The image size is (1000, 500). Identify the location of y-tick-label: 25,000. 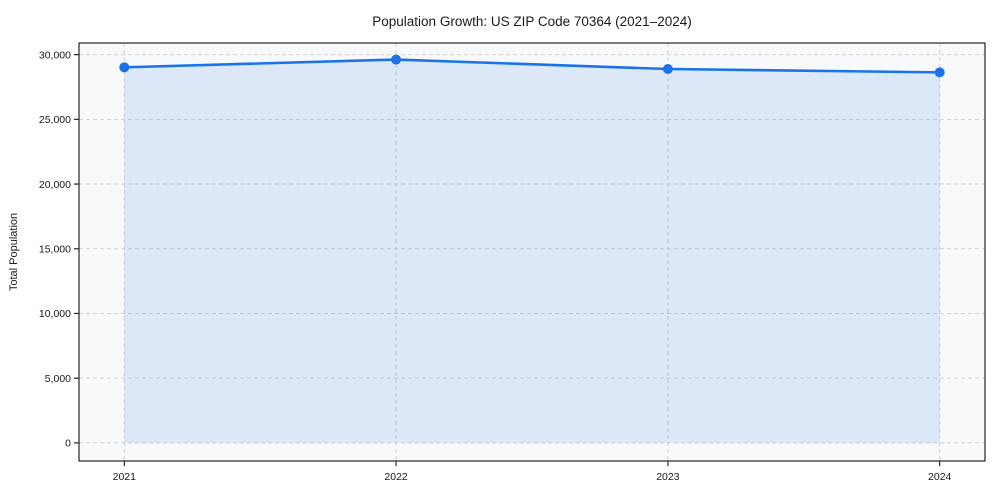
(55, 120).